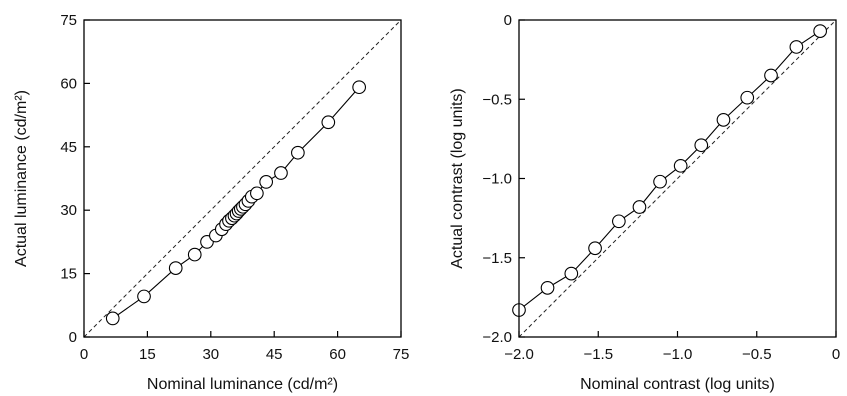  Describe the element at coordinates (147, 354) in the screenshot. I see `x-tick-label: 15` at that location.